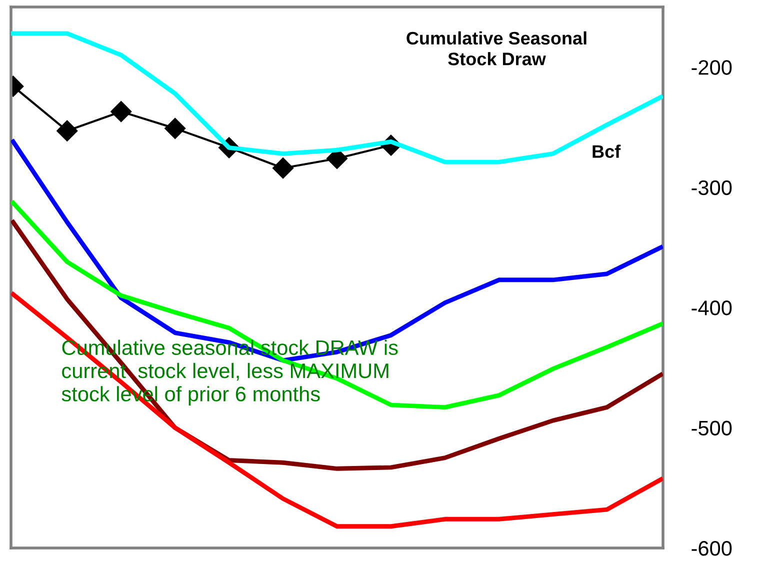  Describe the element at coordinates (712, 308) in the screenshot. I see `y-tick-label: -400` at that location.